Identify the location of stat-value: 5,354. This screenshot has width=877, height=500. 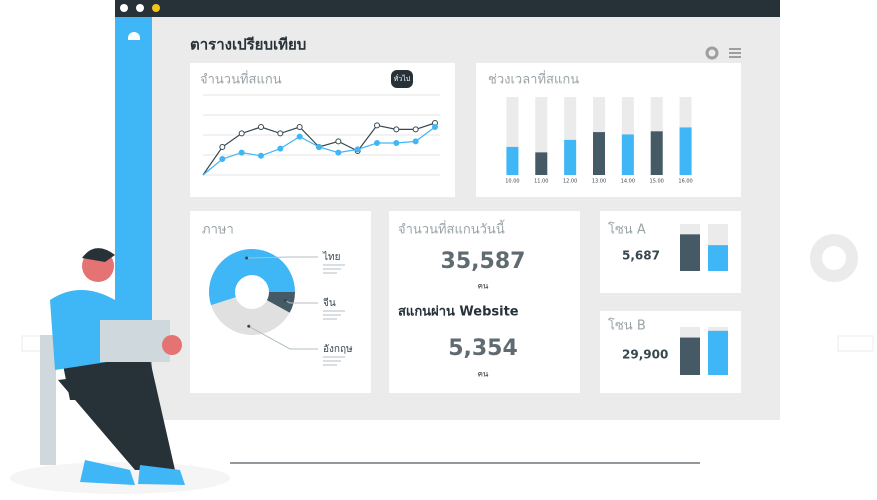
(483, 348).